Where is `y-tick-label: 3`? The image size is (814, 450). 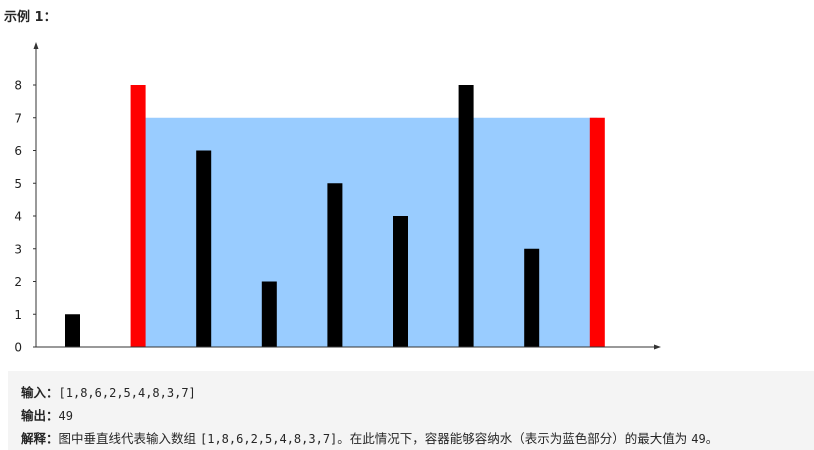
y-tick-label: 3 is located at coordinates (18, 249).